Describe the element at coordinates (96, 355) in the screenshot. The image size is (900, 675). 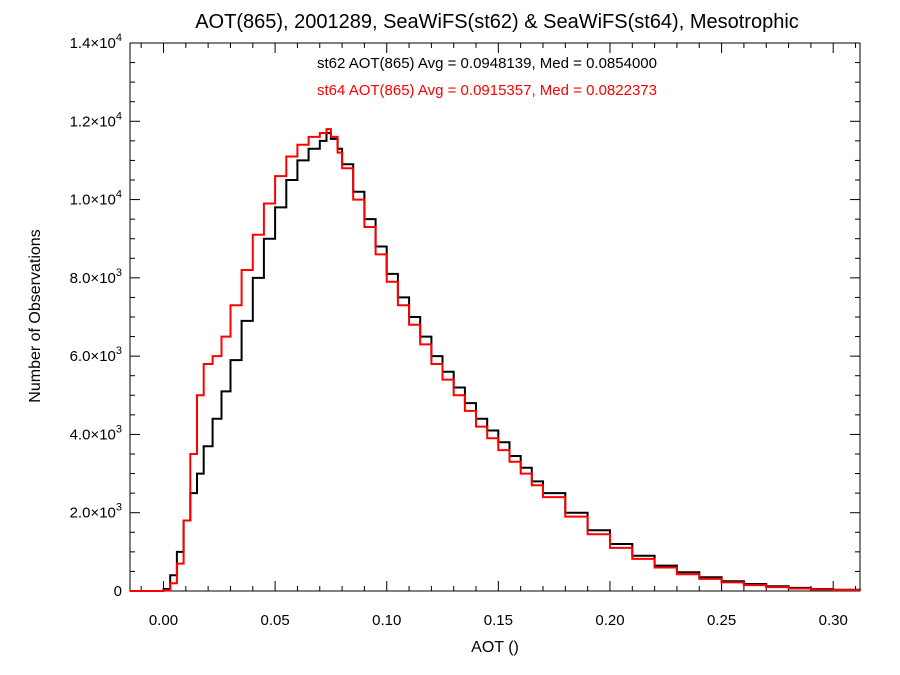
I see `y-tick-label: 6.0×10³` at that location.